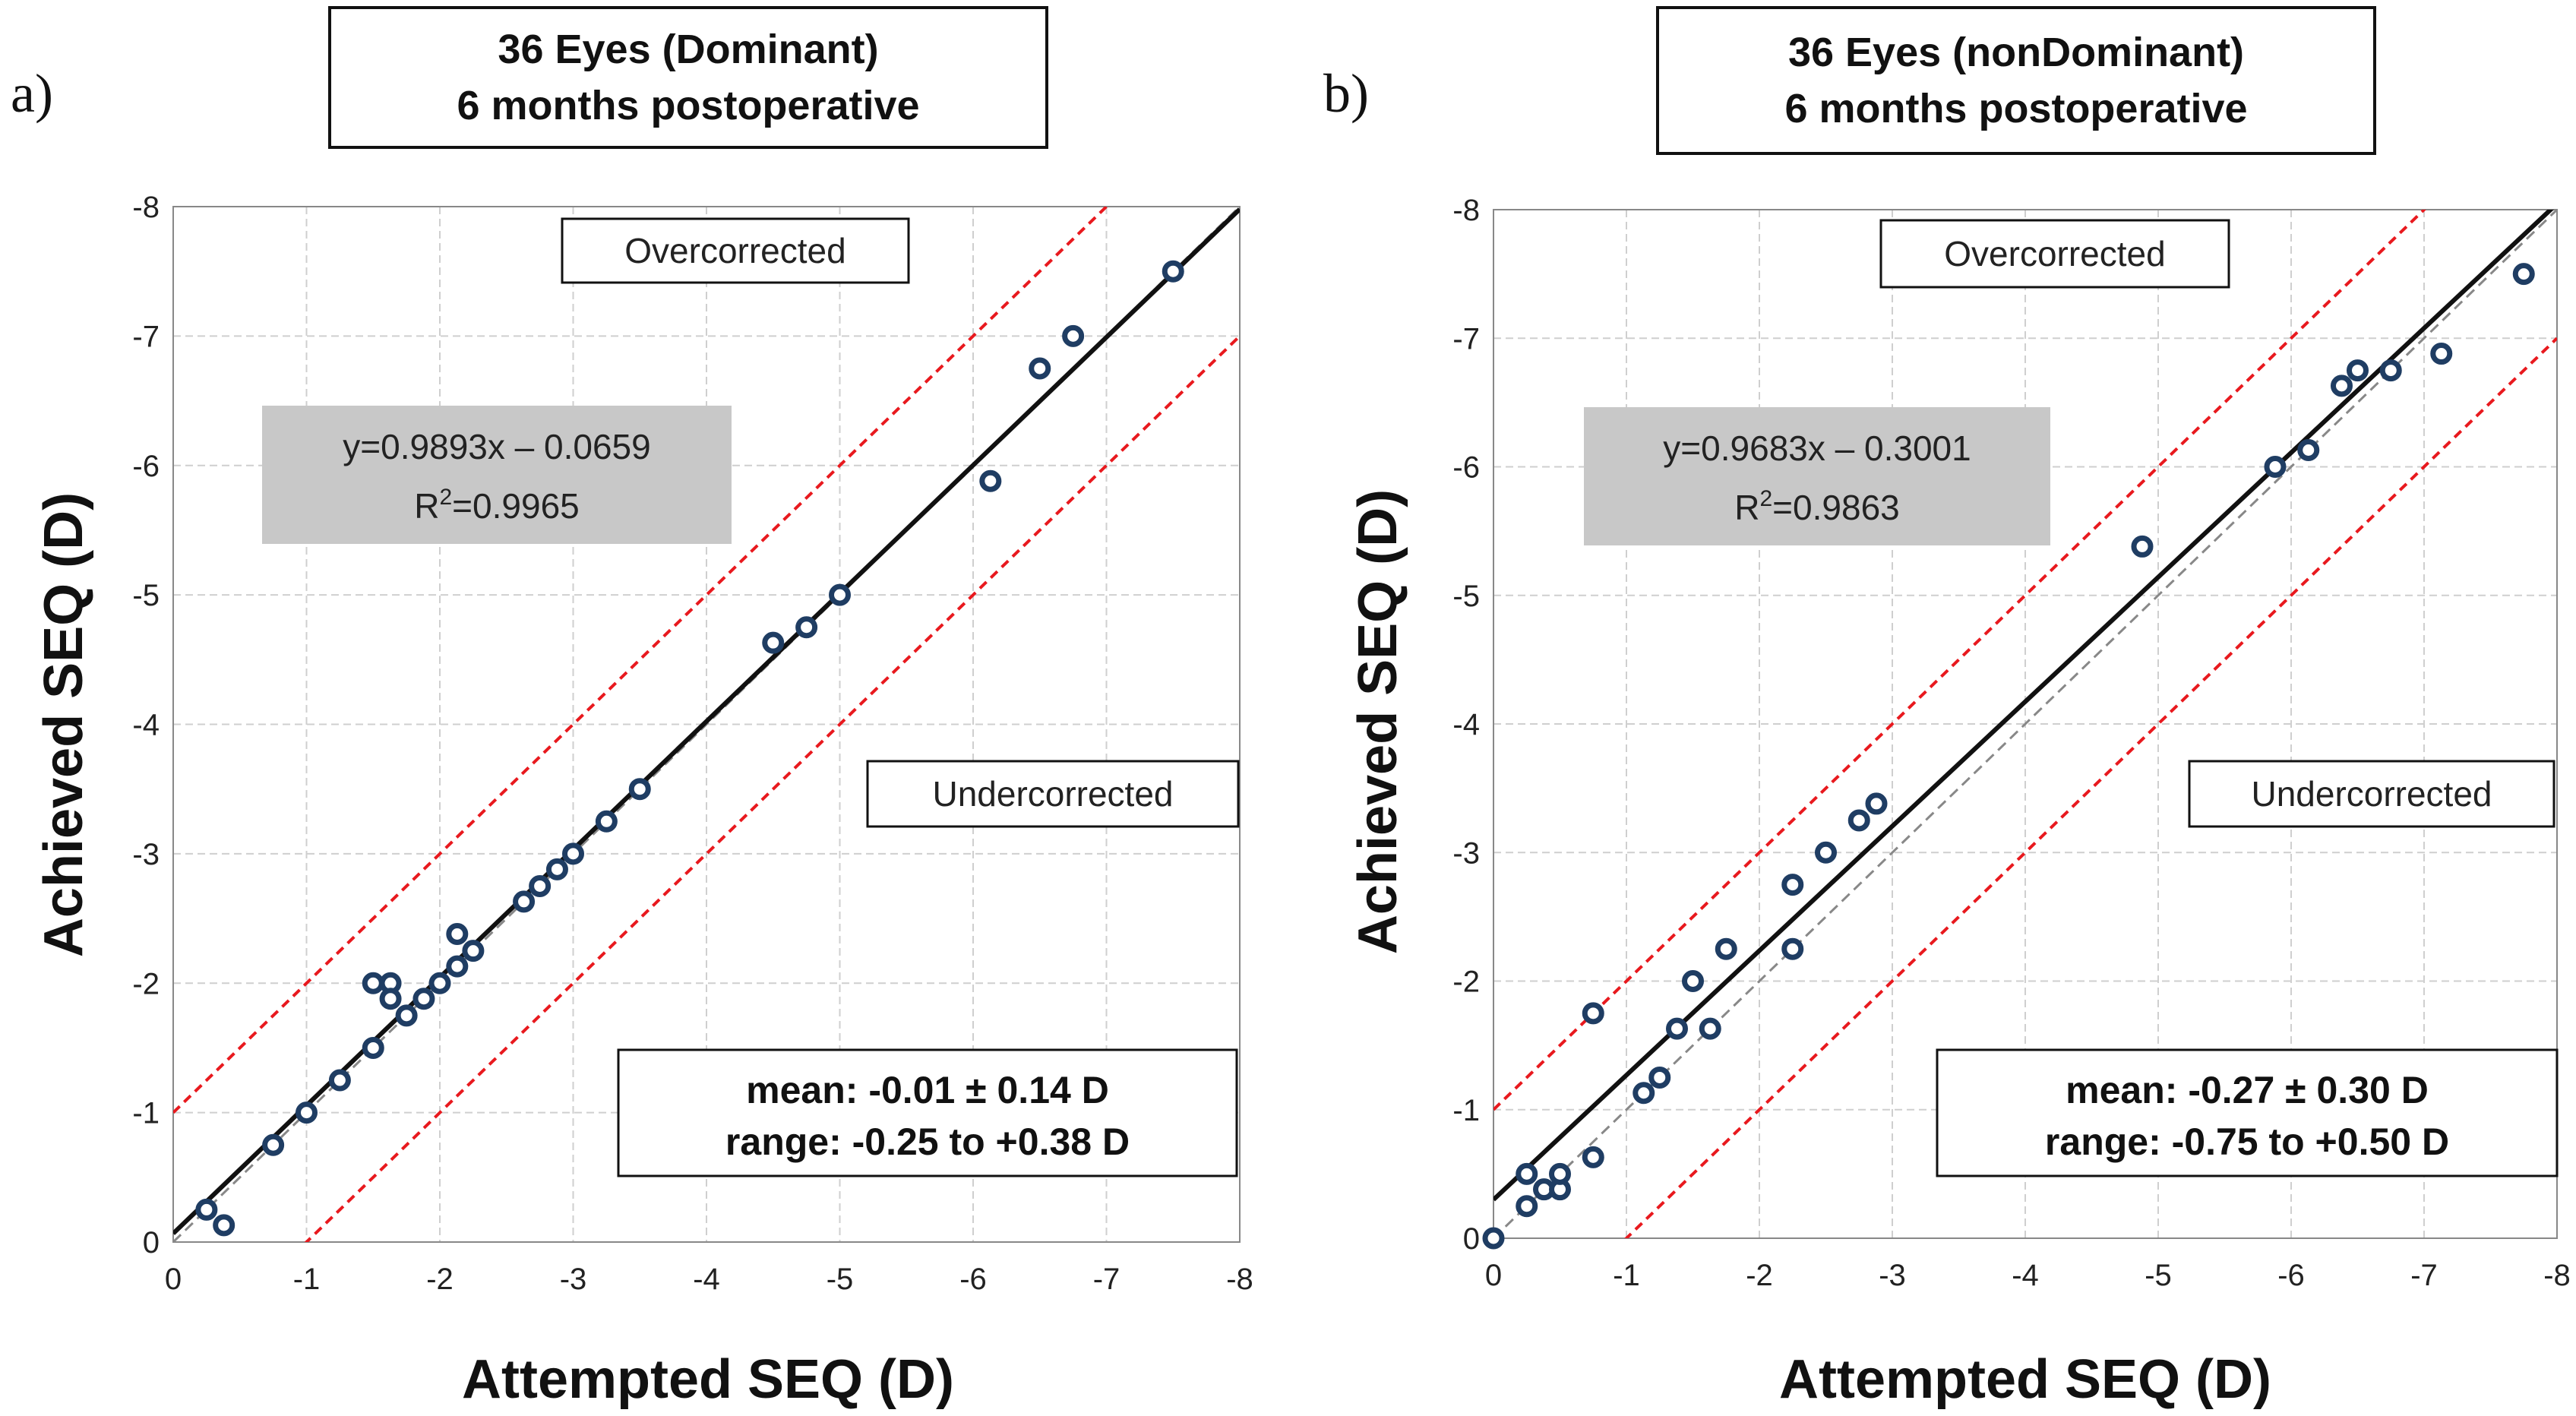 The width and height of the screenshot is (2576, 1416). Describe the element at coordinates (2424, 1275) in the screenshot. I see `x-tick-label-b: -7` at that location.